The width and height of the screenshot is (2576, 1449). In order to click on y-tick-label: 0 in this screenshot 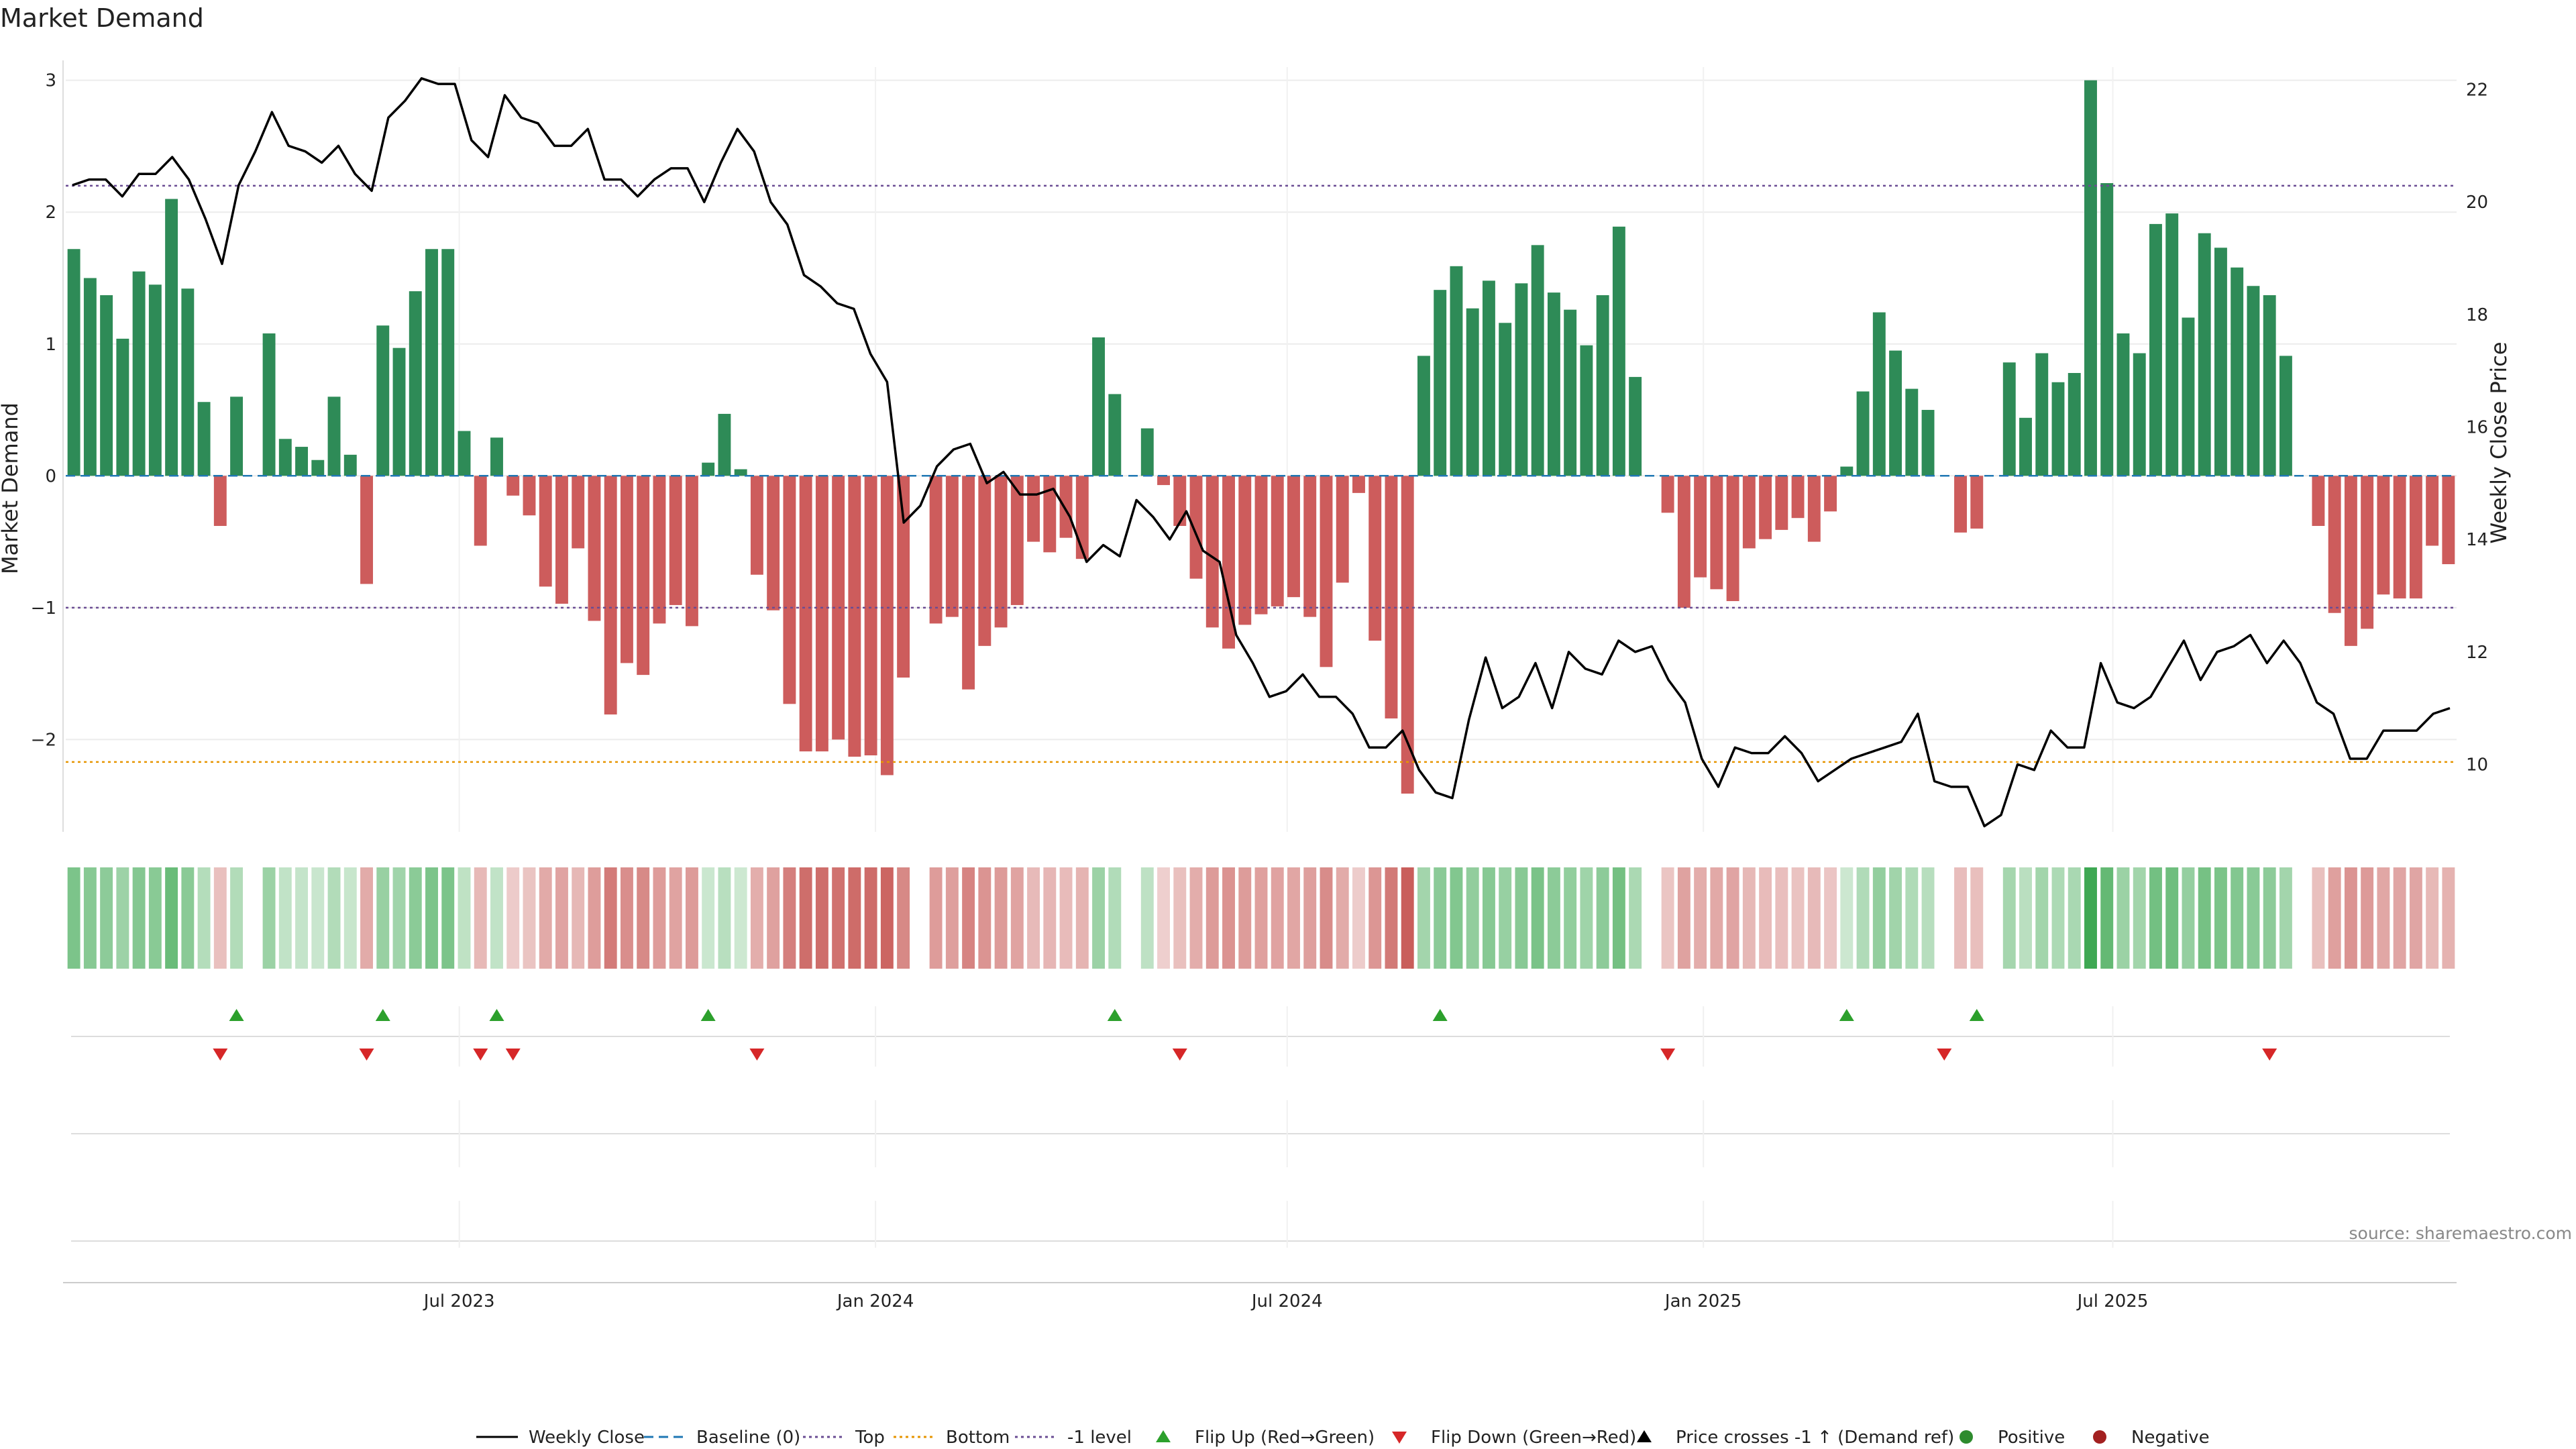, I will do `click(50, 476)`.